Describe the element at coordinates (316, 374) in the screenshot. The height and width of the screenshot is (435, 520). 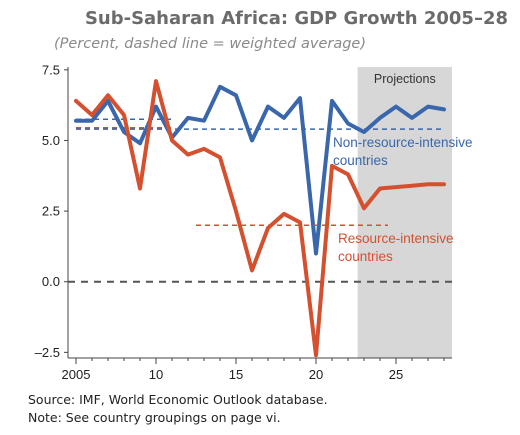
I see `x-tick-label: 20` at that location.